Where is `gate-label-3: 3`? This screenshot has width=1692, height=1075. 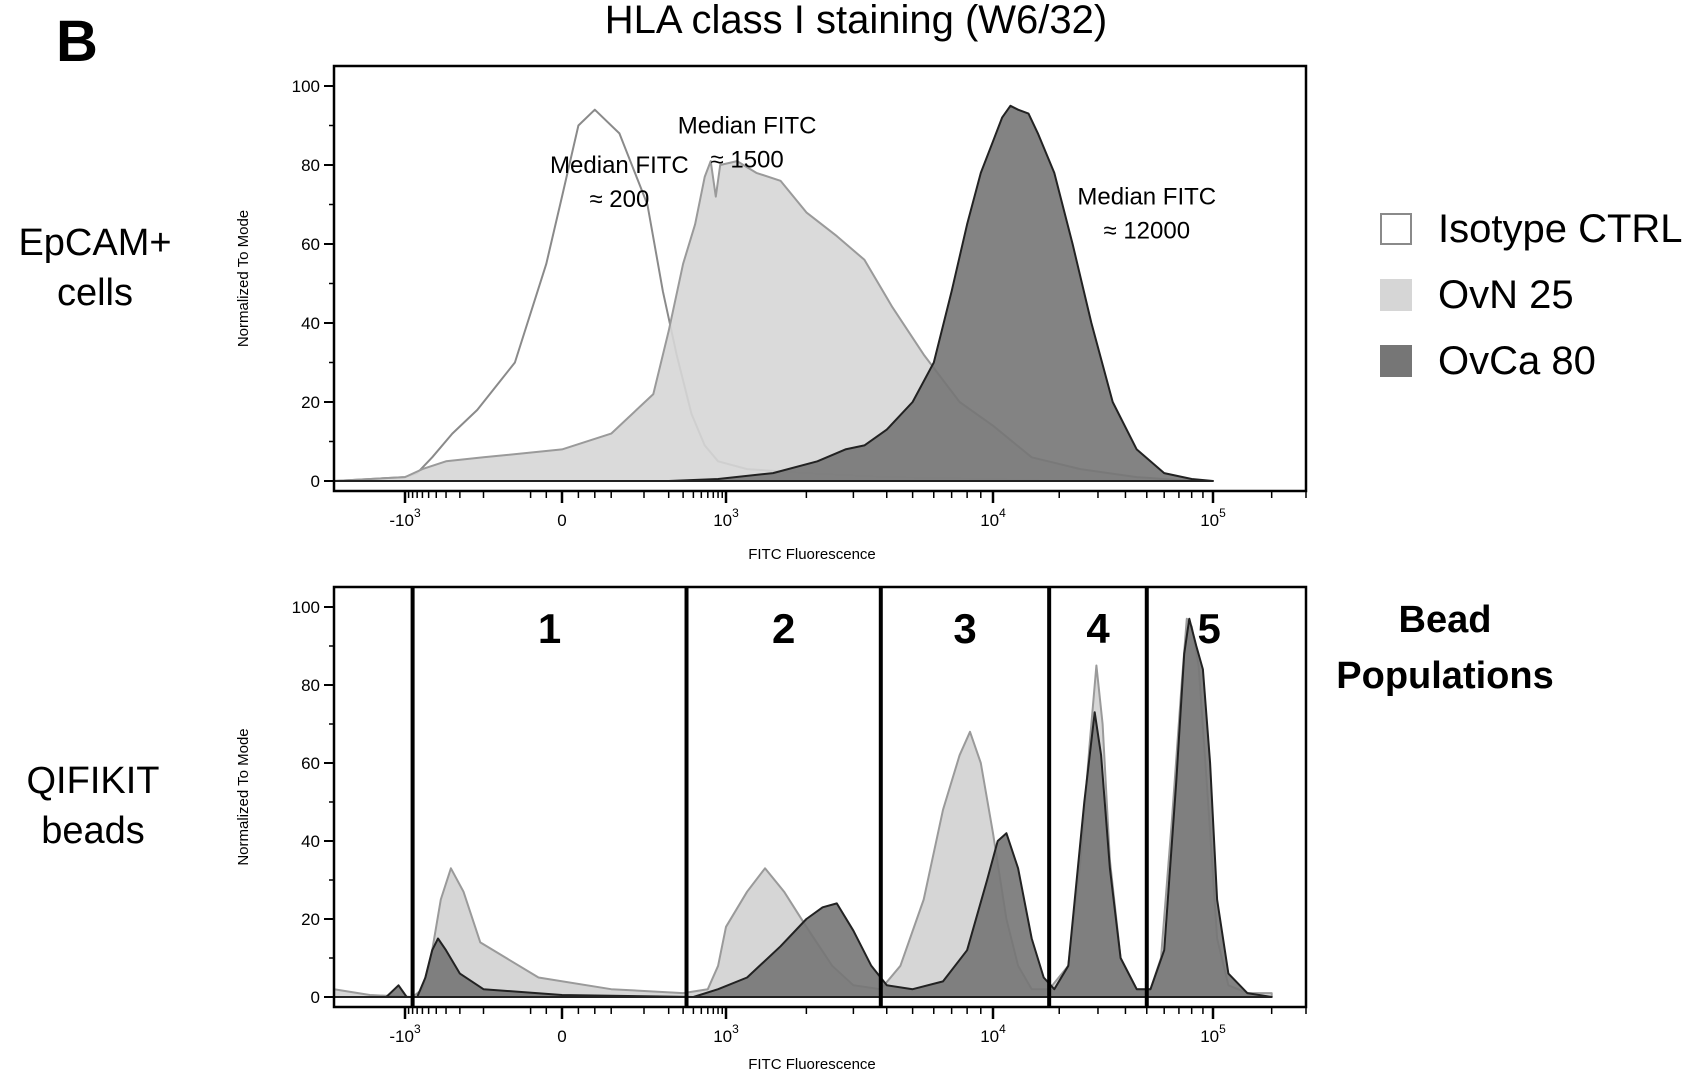
gate-label-3: 3 is located at coordinates (964, 628).